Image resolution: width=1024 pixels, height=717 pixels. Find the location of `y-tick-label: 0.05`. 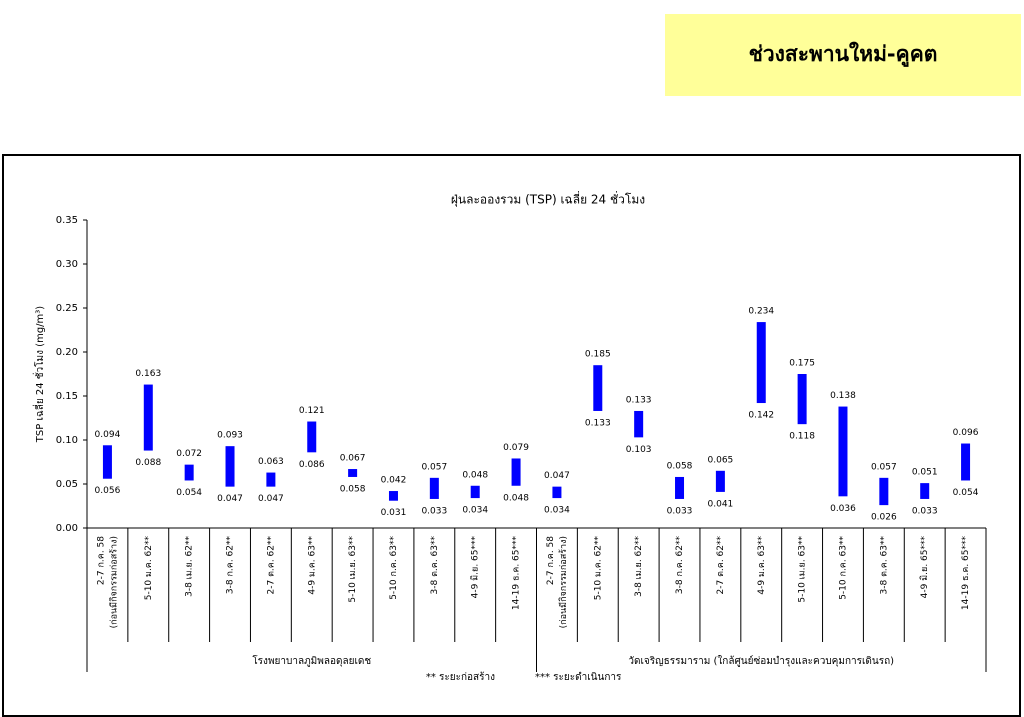

y-tick-label: 0.05 is located at coordinates (67, 484).